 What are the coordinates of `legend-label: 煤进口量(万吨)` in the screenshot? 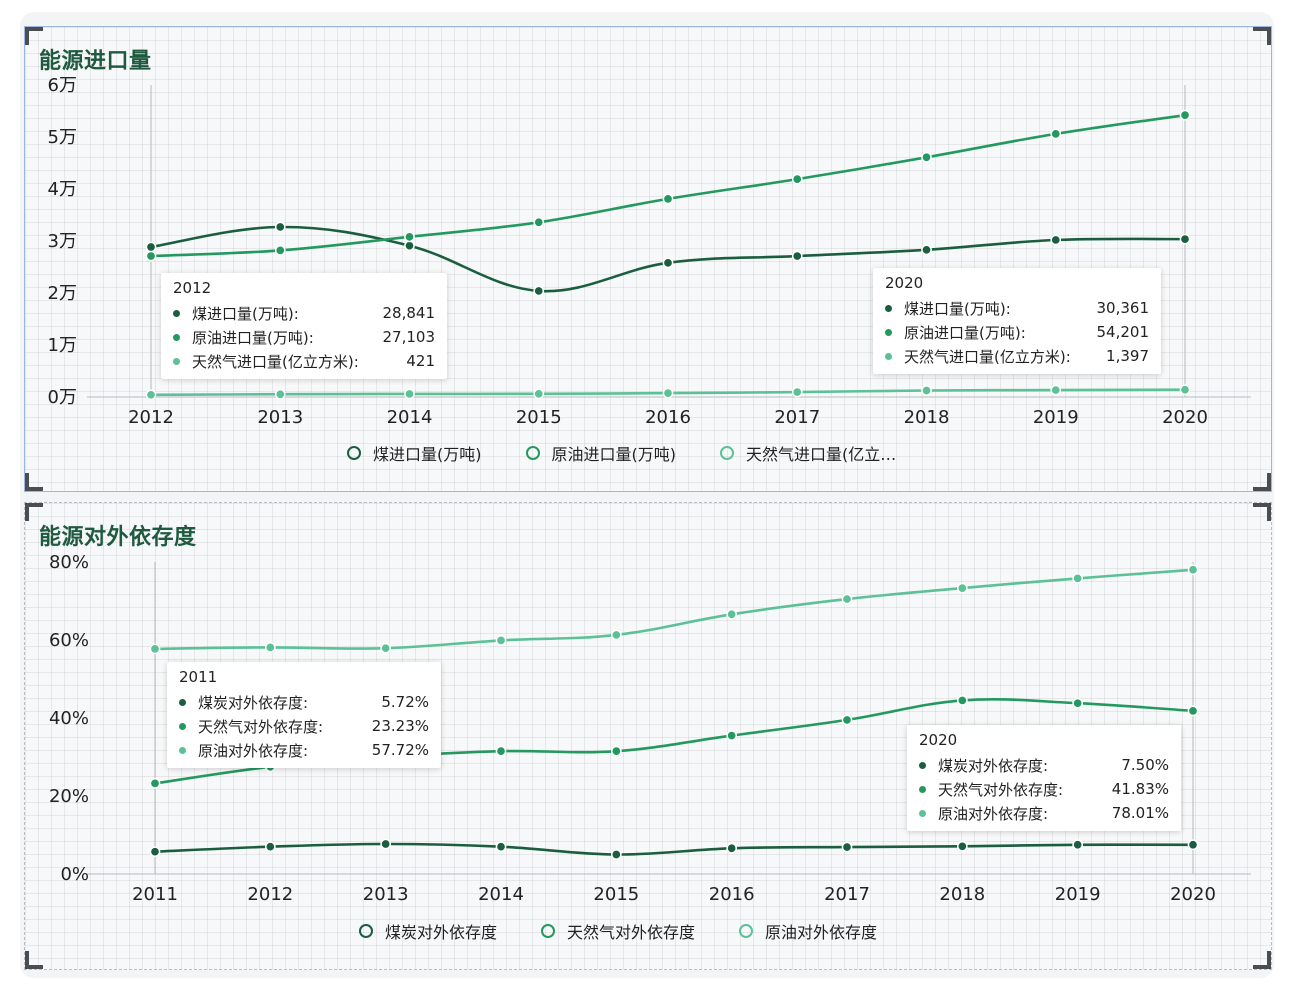 It's located at (427, 454).